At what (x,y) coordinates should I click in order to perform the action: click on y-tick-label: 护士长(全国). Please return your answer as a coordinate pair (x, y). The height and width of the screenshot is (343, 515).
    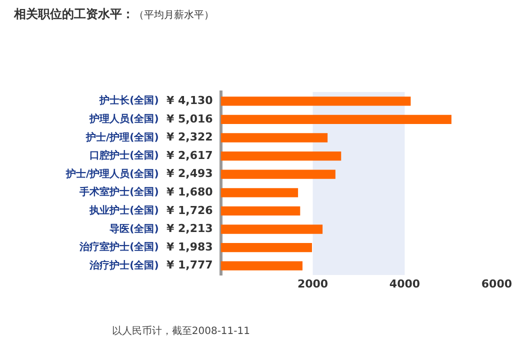
    Looking at the image, I should click on (128, 100).